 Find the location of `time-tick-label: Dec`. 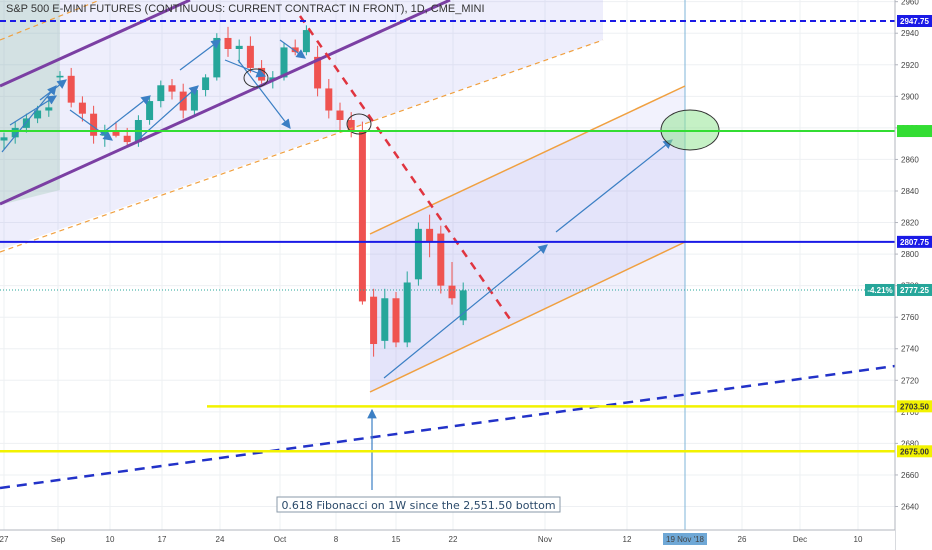

time-tick-label: Dec is located at coordinates (800, 539).